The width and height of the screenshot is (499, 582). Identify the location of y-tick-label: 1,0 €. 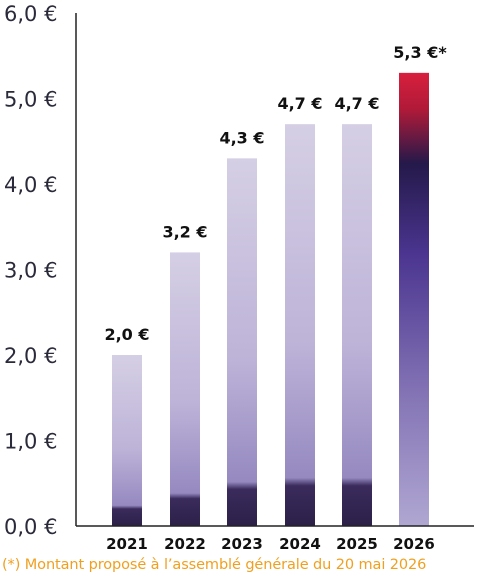
(30, 442).